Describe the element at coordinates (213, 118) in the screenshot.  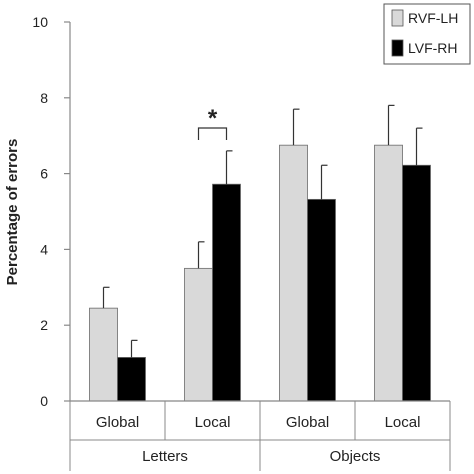
I see `significance-star: *` at that location.